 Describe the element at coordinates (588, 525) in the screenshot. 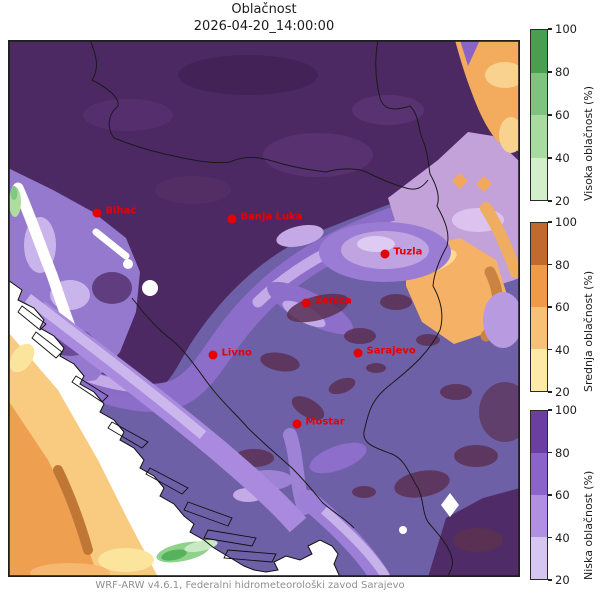

I see `colorbar-axis-label: Niska oblačnost (%)` at that location.